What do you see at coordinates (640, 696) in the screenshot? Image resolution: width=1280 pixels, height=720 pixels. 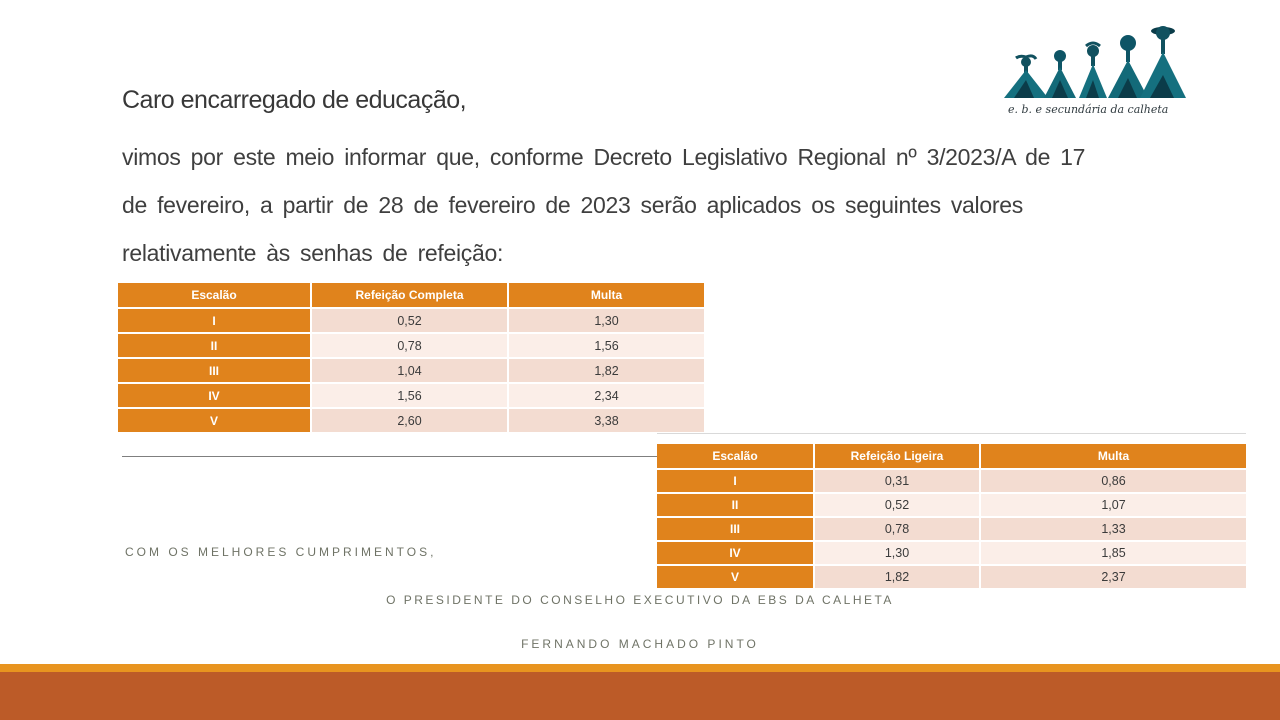 I see `bottom-rust-band` at bounding box center [640, 696].